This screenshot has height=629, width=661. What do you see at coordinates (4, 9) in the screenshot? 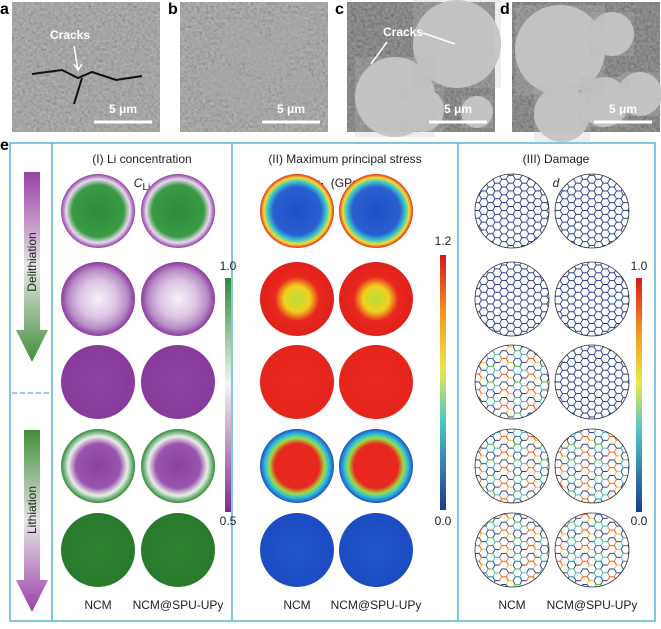
I see `panel-label: a` at bounding box center [4, 9].